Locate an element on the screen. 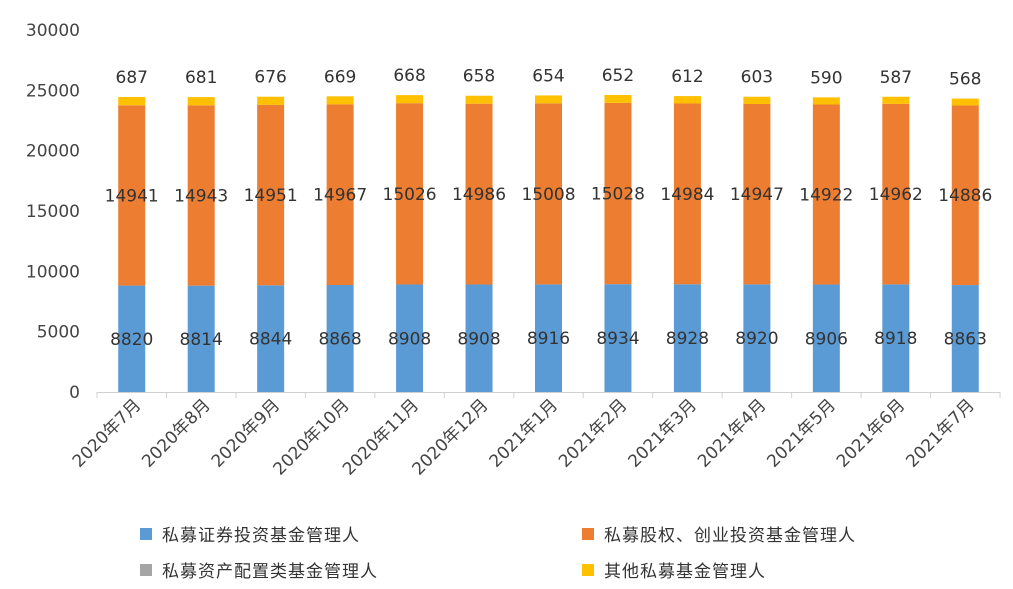  data-label-other: 668 is located at coordinates (409, 76).